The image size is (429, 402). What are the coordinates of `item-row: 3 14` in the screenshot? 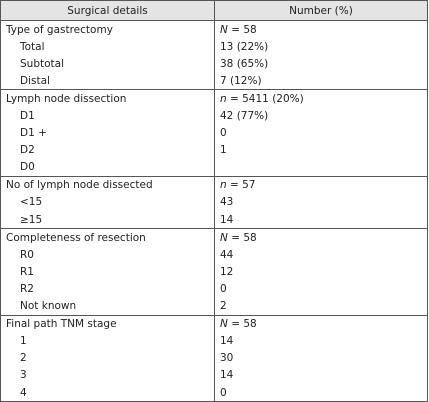 It's located at (214, 375).